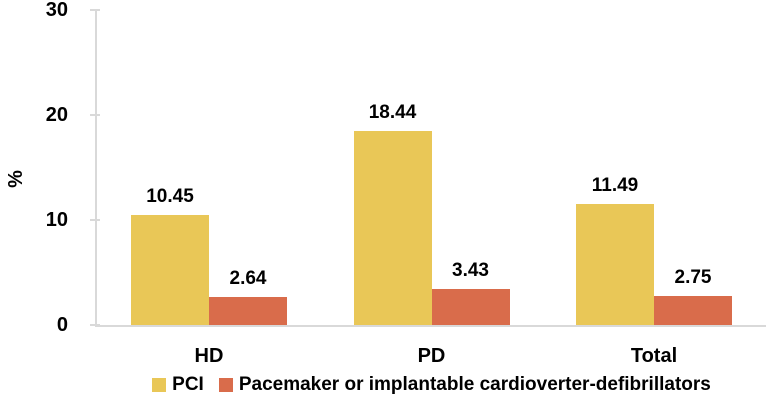 The width and height of the screenshot is (767, 405). I want to click on y-axis-line, so click(96, 168).